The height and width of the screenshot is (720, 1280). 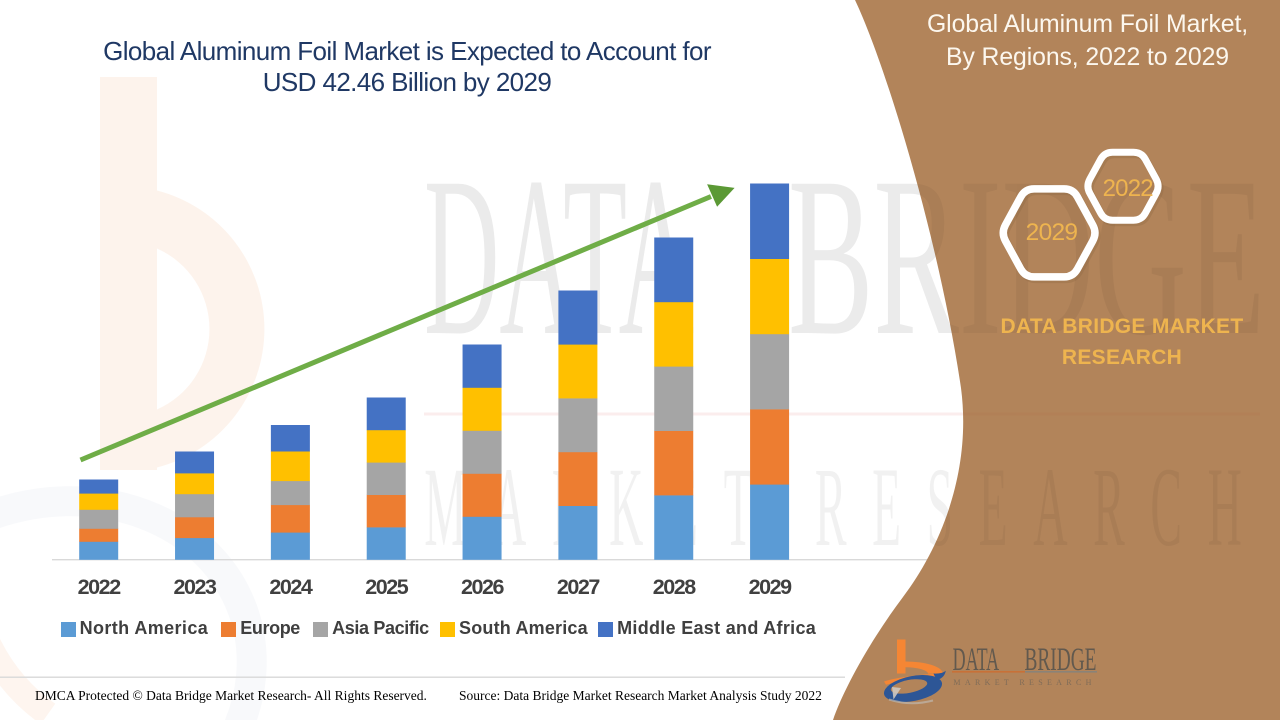 I want to click on svg-text: DATA BRIDGE MARKET, so click(x=1122, y=326).